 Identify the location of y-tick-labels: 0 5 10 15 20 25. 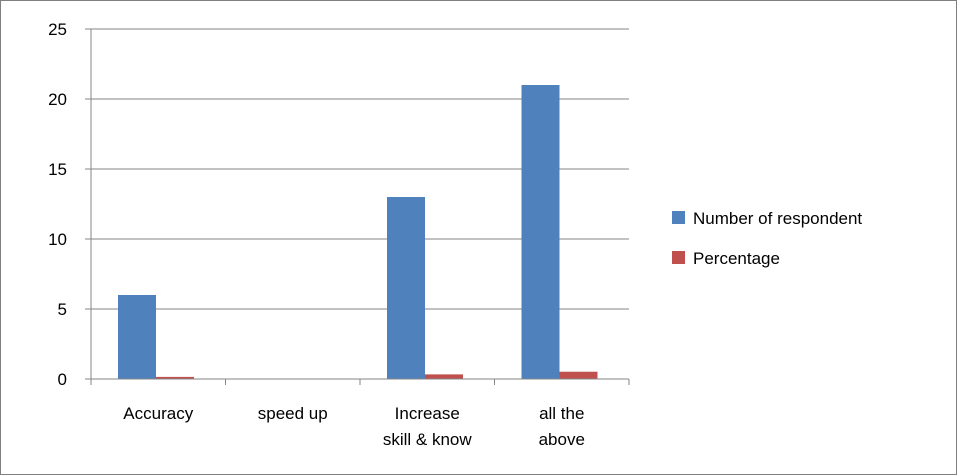
(57, 204).